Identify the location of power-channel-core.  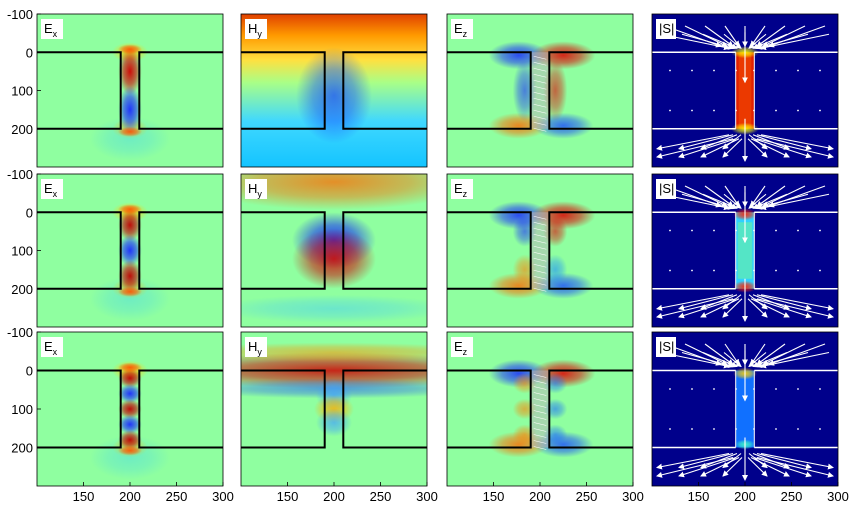
(745, 250).